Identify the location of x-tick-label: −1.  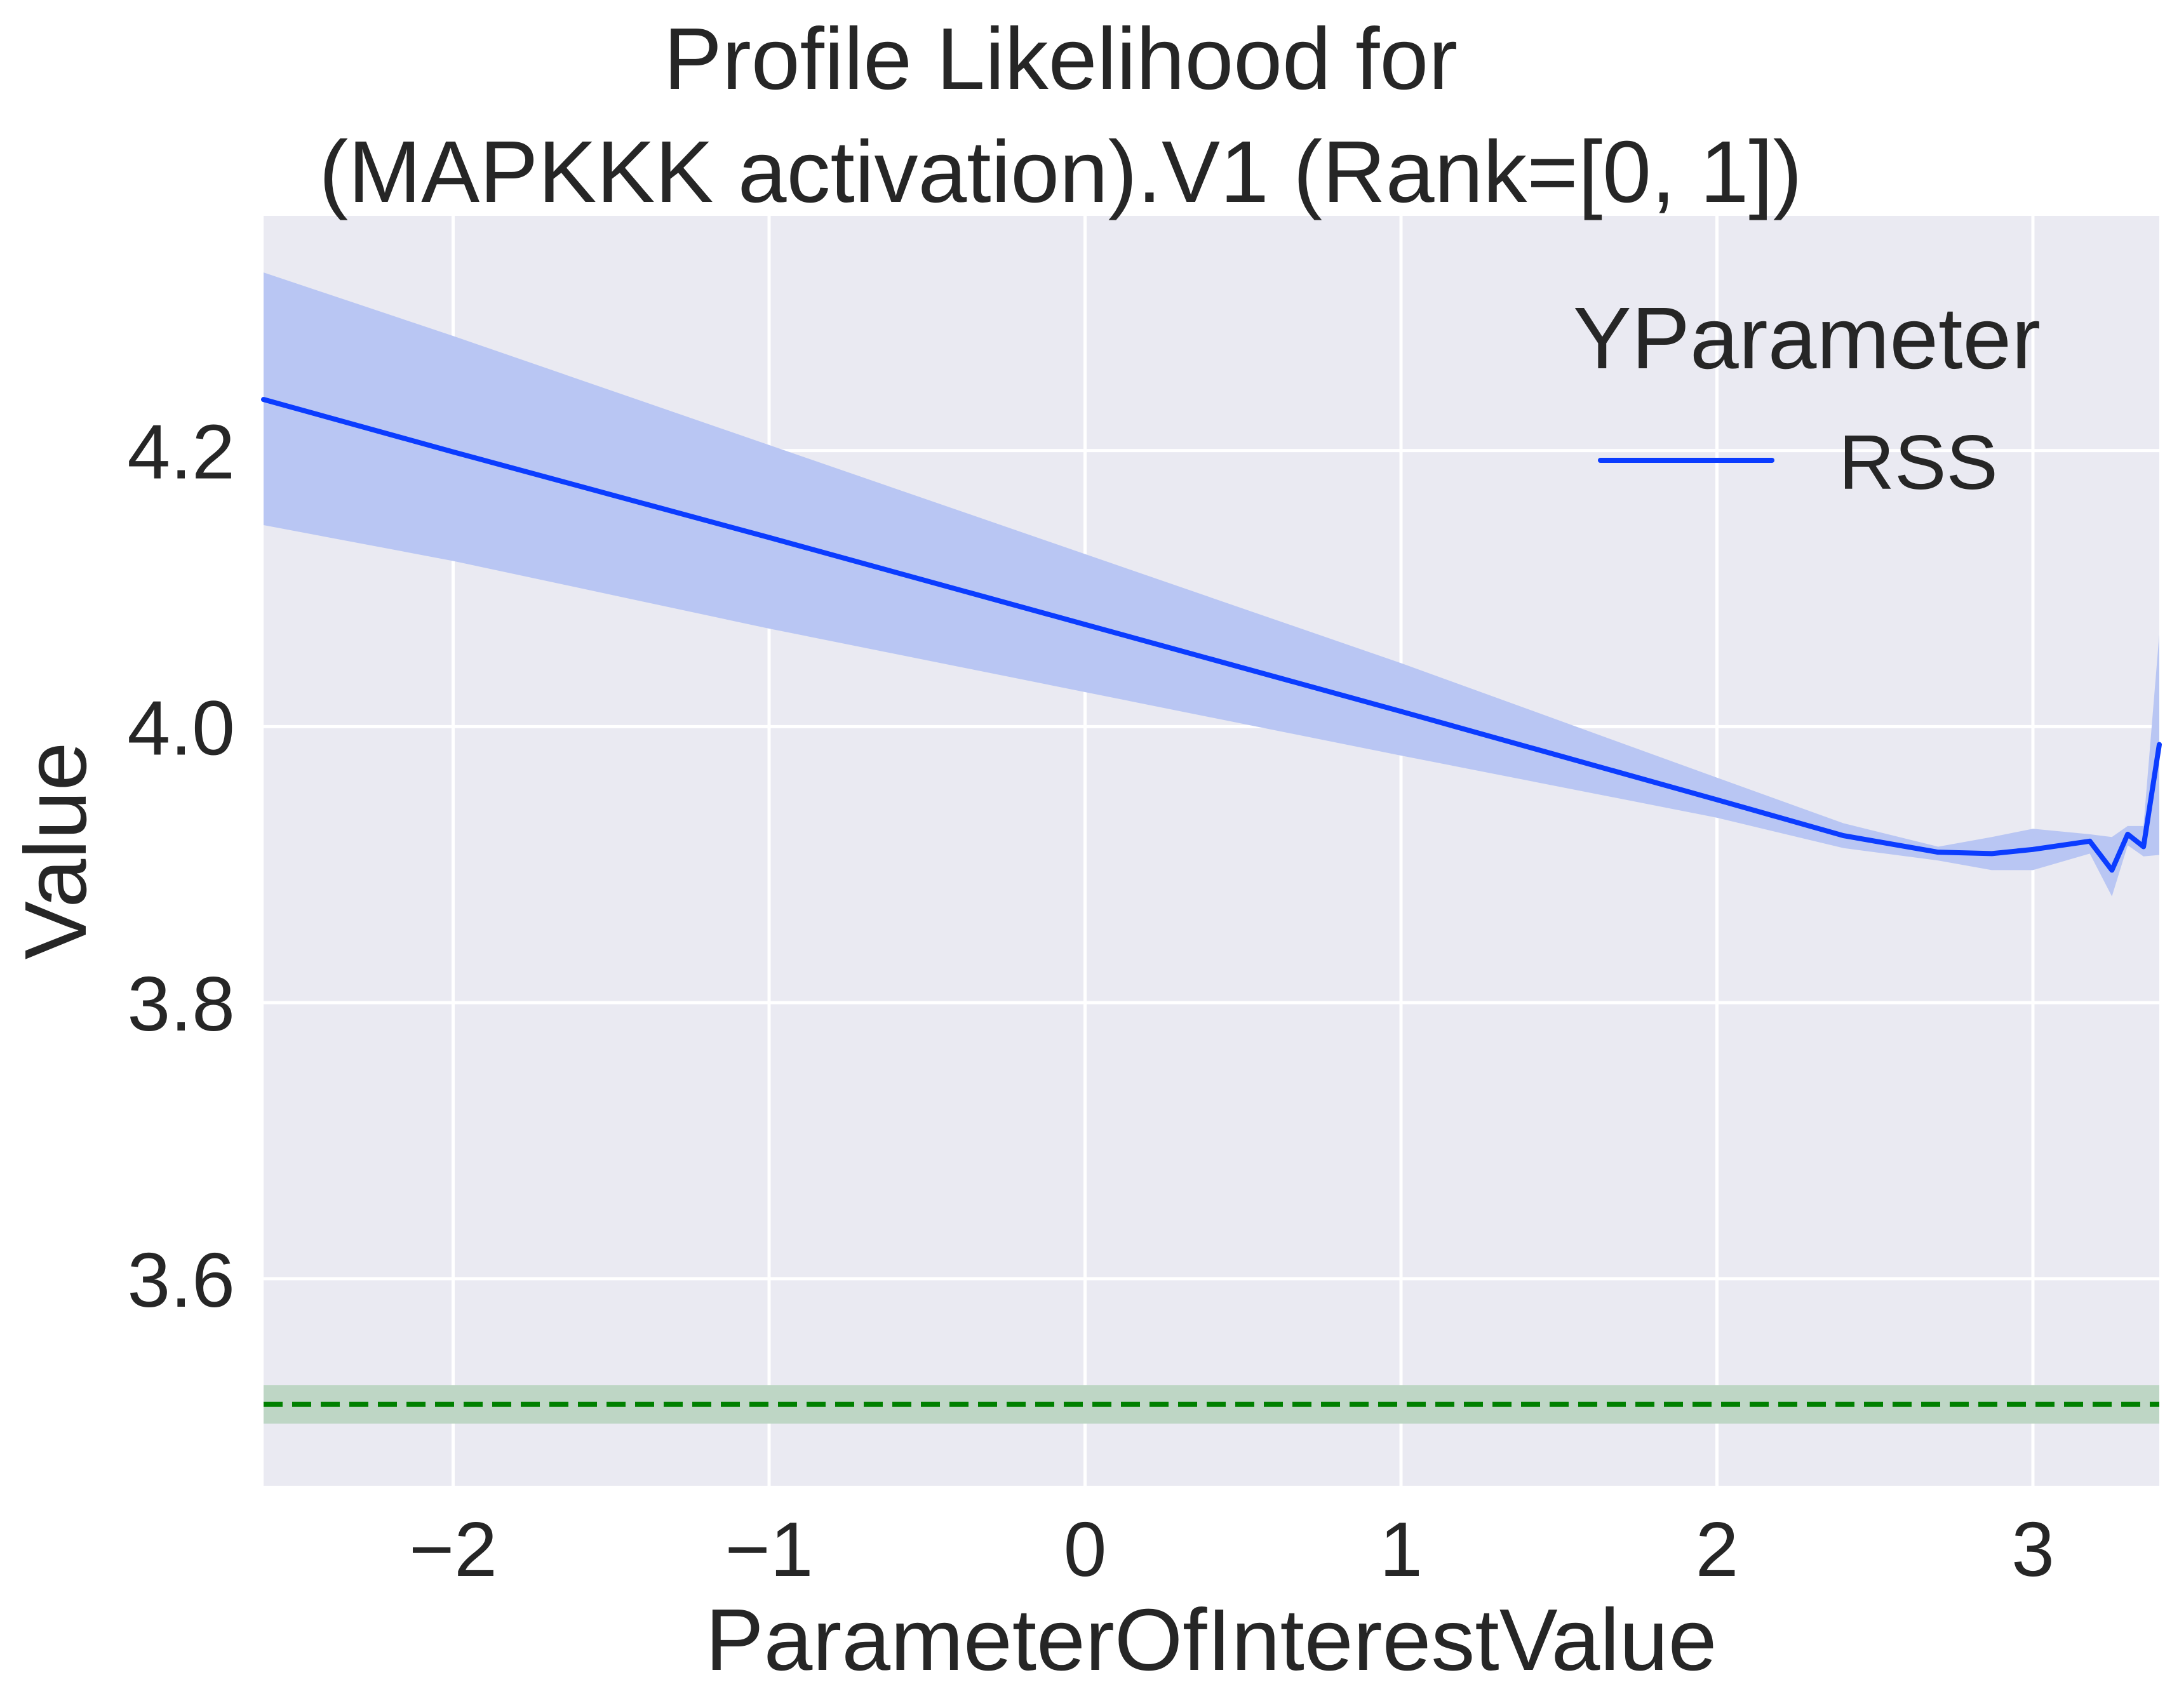
(769, 1549).